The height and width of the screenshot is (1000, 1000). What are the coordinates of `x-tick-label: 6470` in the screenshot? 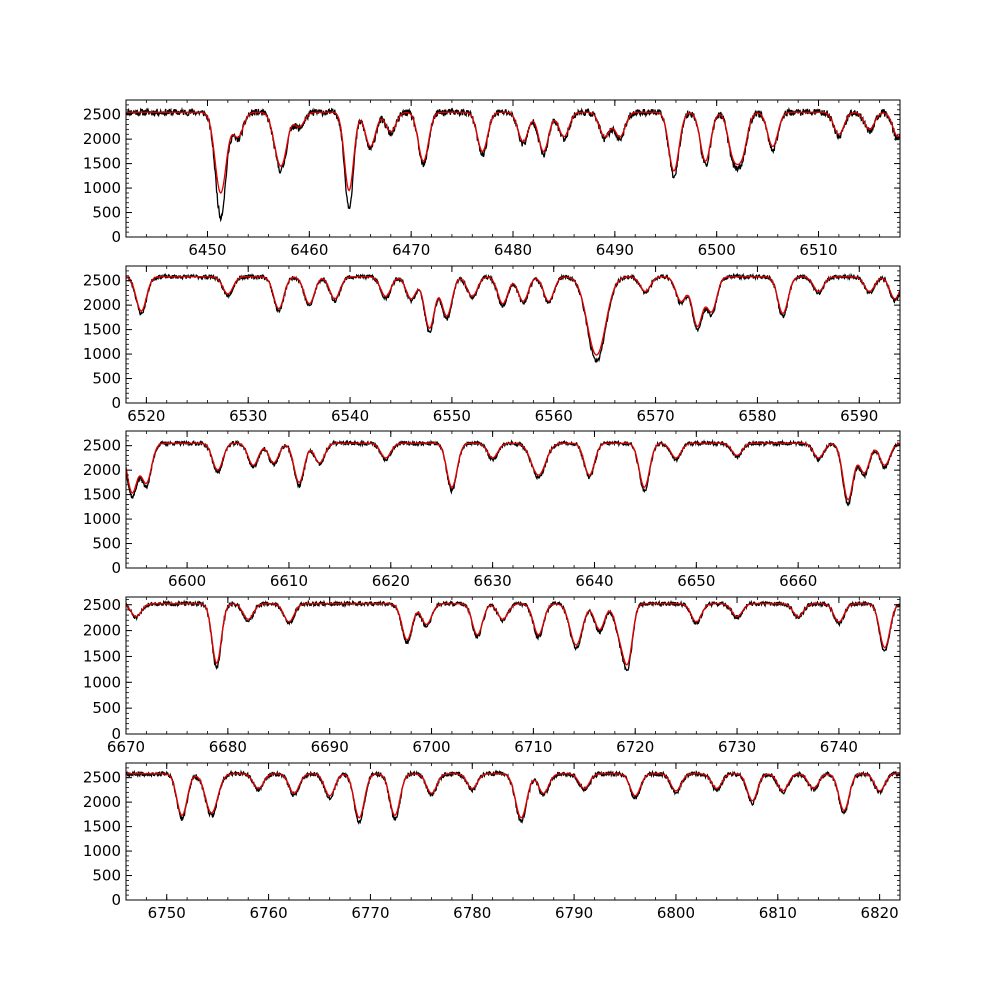 It's located at (411, 250).